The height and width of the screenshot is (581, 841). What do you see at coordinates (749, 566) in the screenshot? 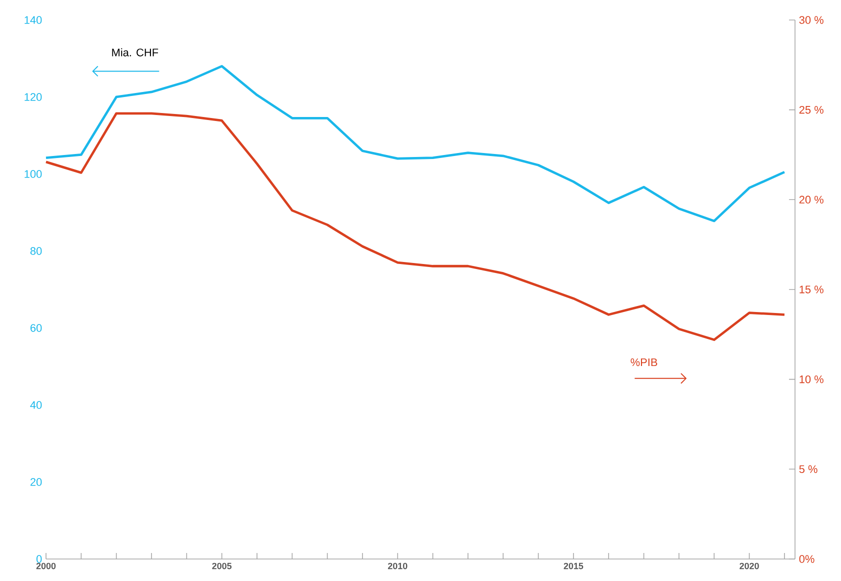
I see `x-tick-label: 2020` at bounding box center [749, 566].